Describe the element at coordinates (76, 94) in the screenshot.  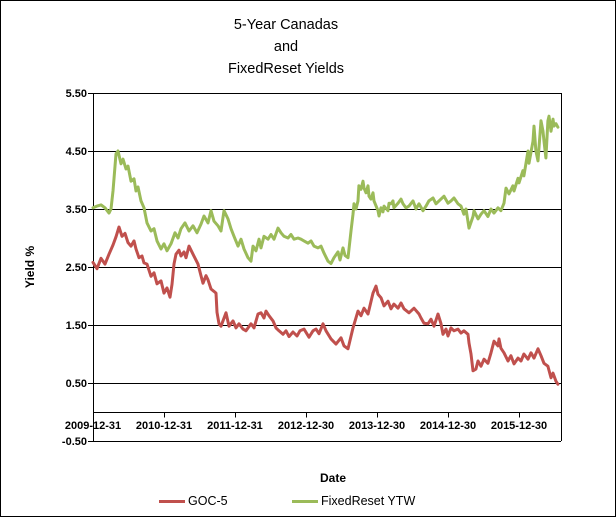
I see `y-tick-label: 5.50` at that location.